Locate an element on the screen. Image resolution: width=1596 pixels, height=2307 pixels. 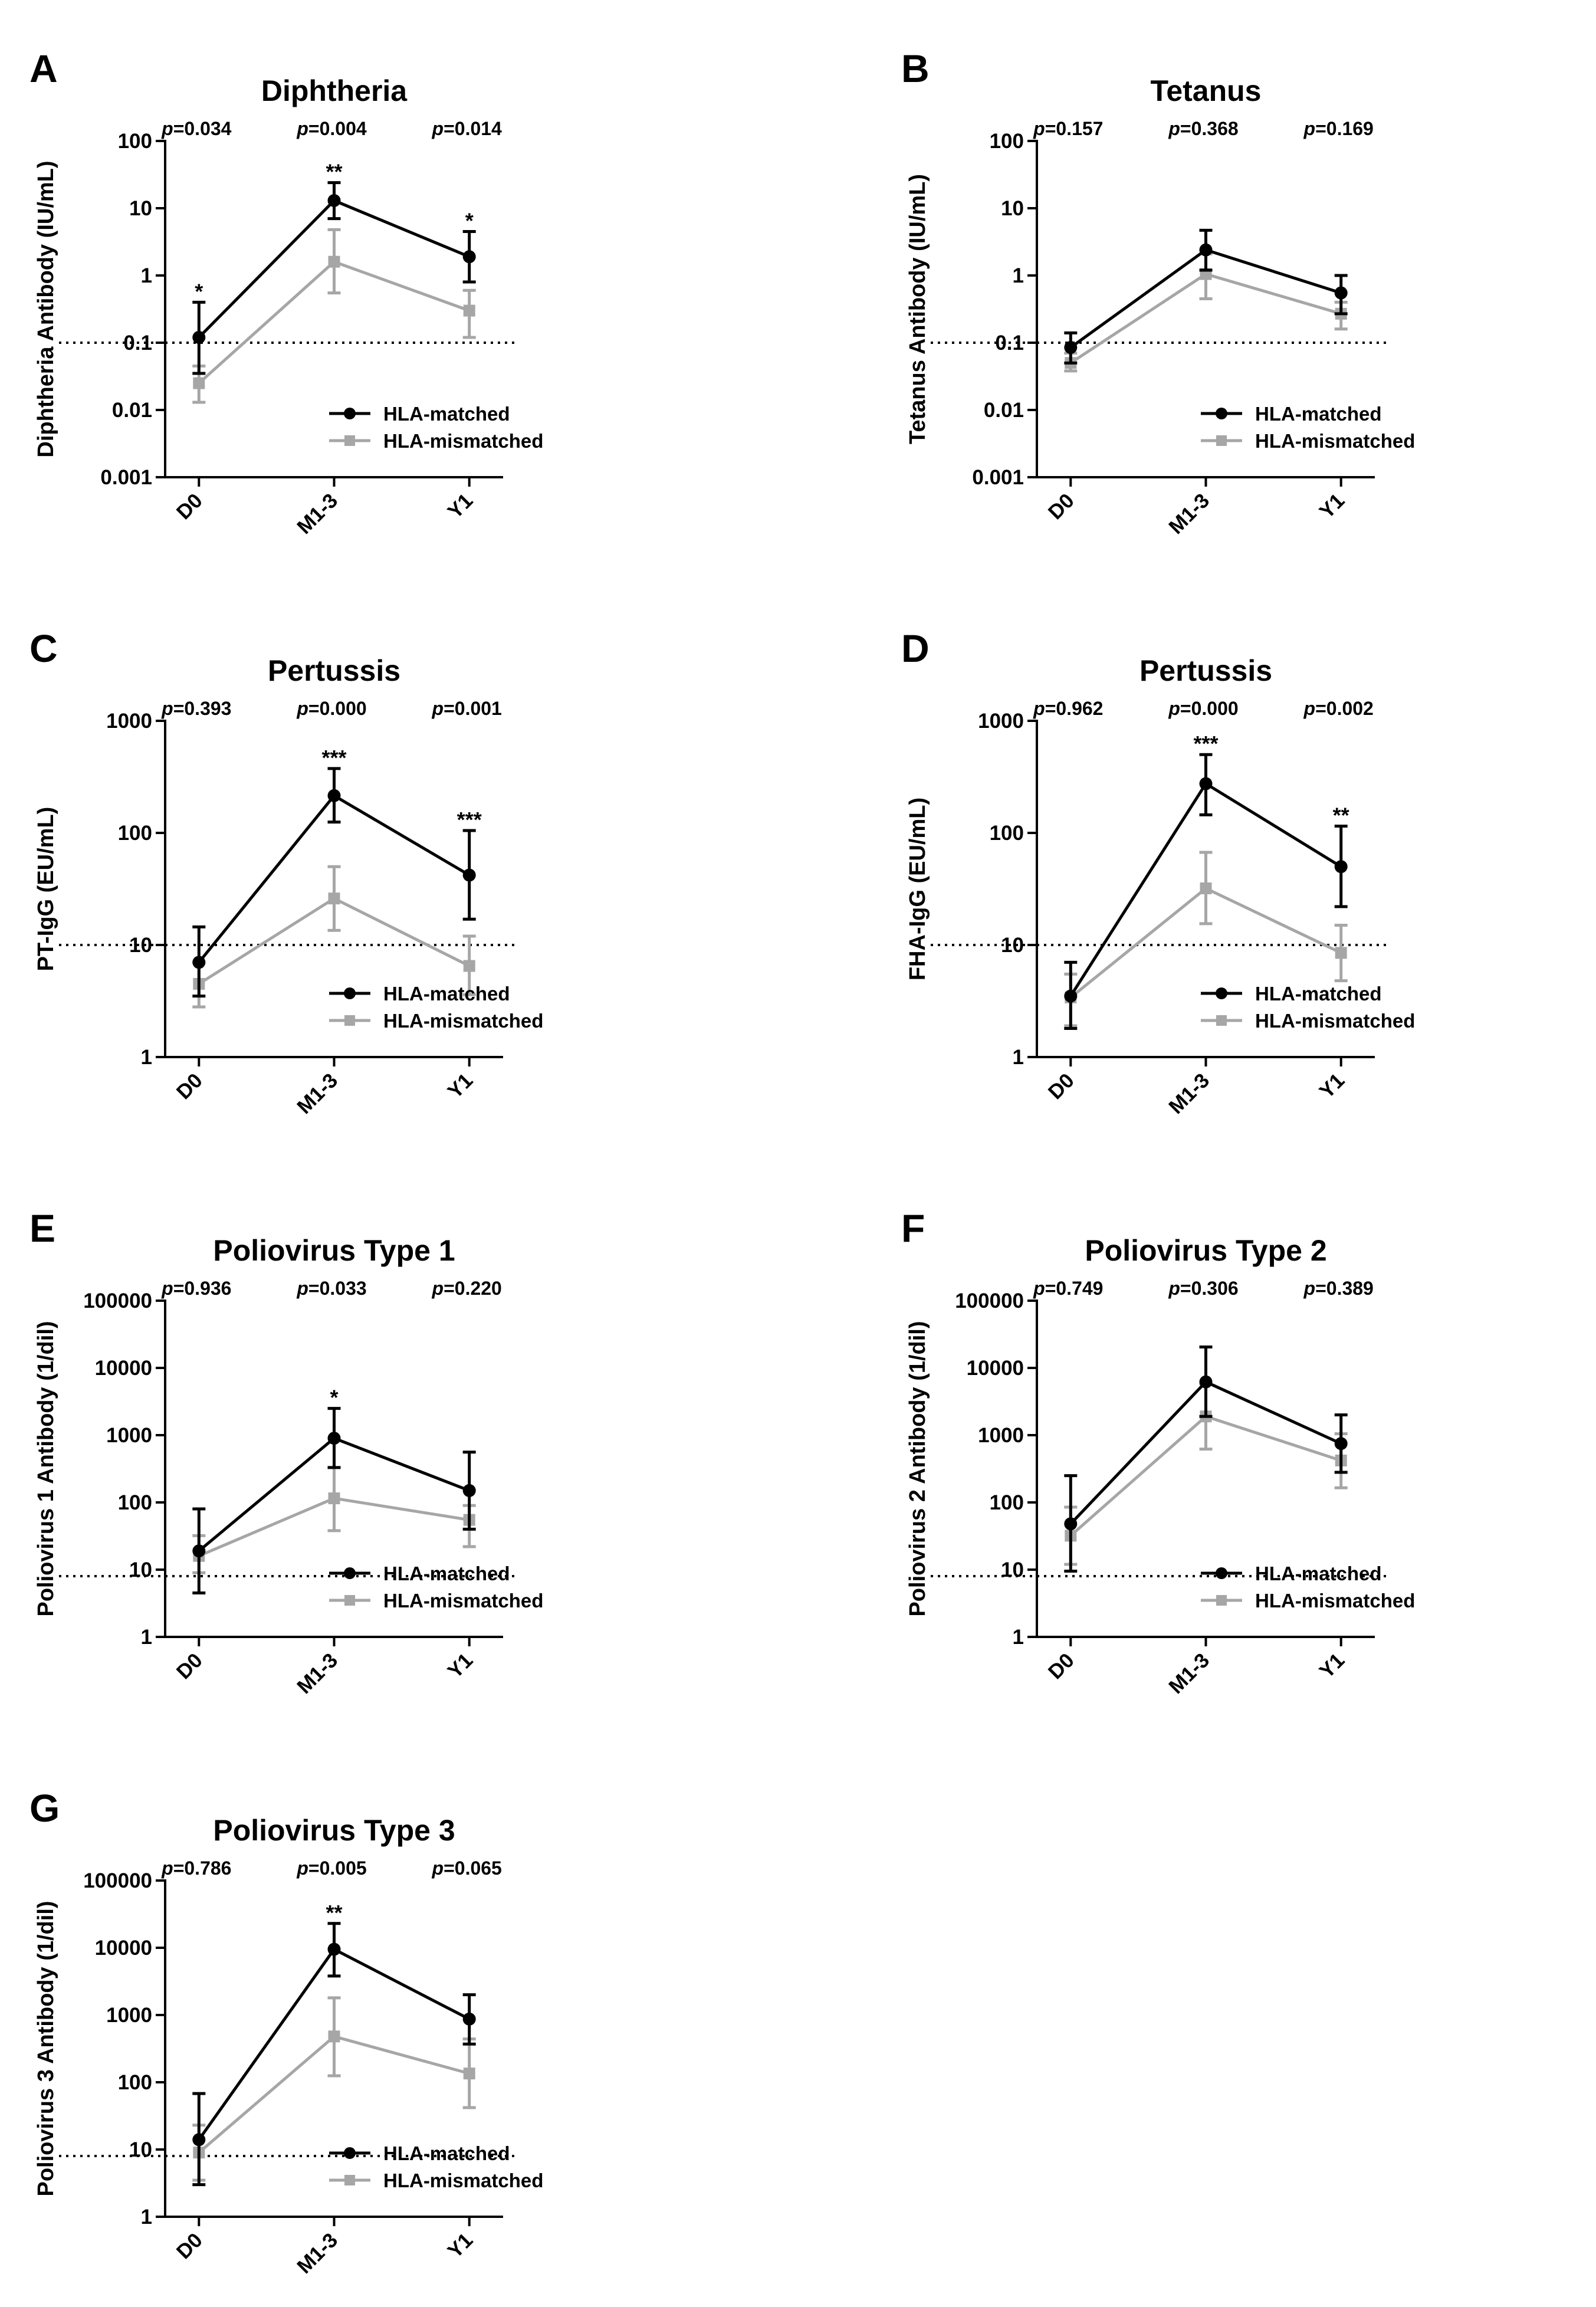
y-tick-label-g: 10 is located at coordinates (141, 2149).